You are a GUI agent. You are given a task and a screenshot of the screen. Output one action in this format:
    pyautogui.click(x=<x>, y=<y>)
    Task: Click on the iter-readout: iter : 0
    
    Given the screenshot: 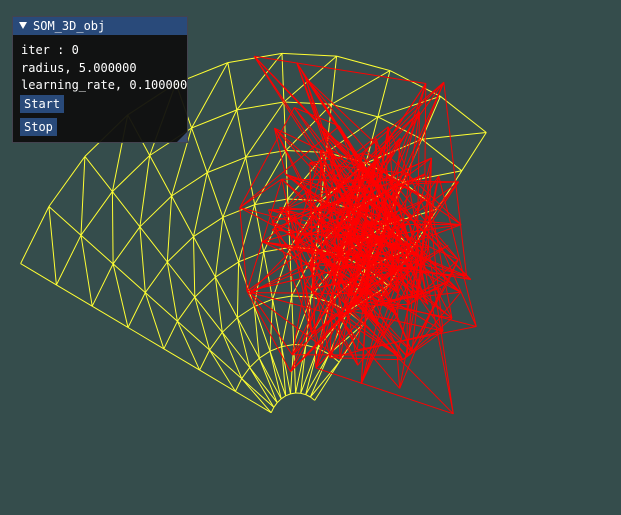 What is the action you would take?
    pyautogui.click(x=50, y=50)
    